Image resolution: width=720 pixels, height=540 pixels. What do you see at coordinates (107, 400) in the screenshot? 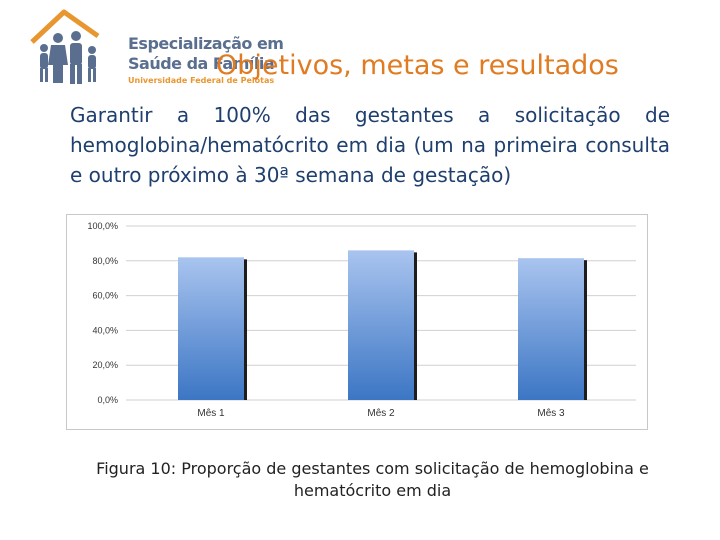
I see `y-tick-label: 0,0%` at bounding box center [107, 400].